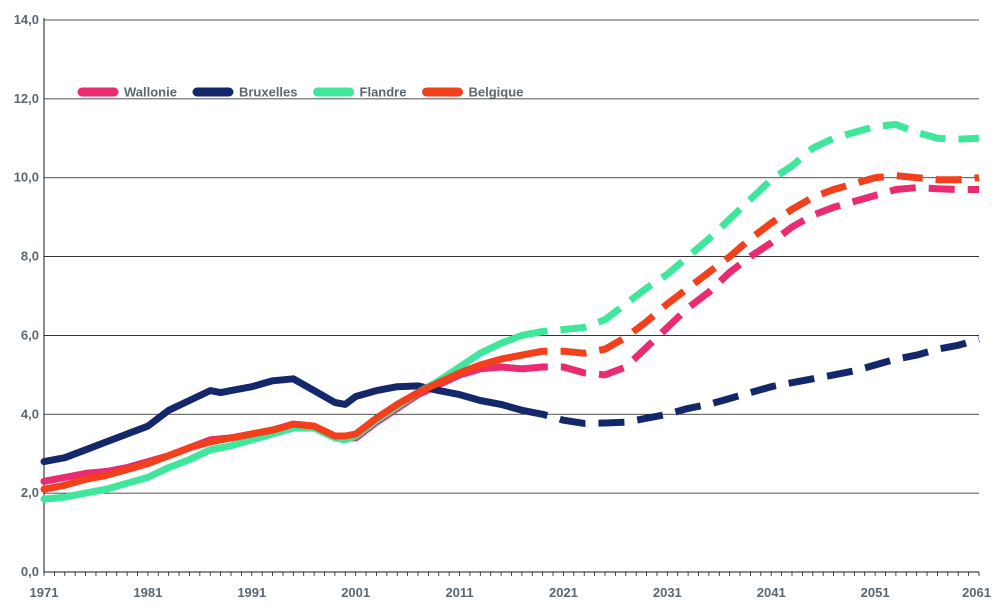 Image resolution: width=1000 pixels, height=616 pixels. What do you see at coordinates (771, 592) in the screenshot?
I see `x-tick-label: 2041` at bounding box center [771, 592].